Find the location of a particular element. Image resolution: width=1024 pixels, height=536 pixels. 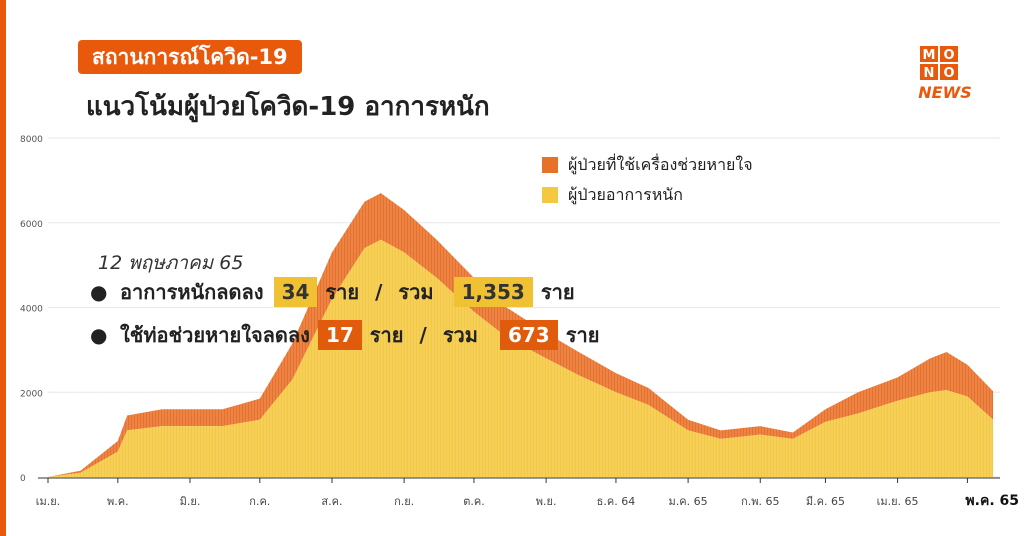

x-tick-label: พ.ย. is located at coordinates (546, 501).